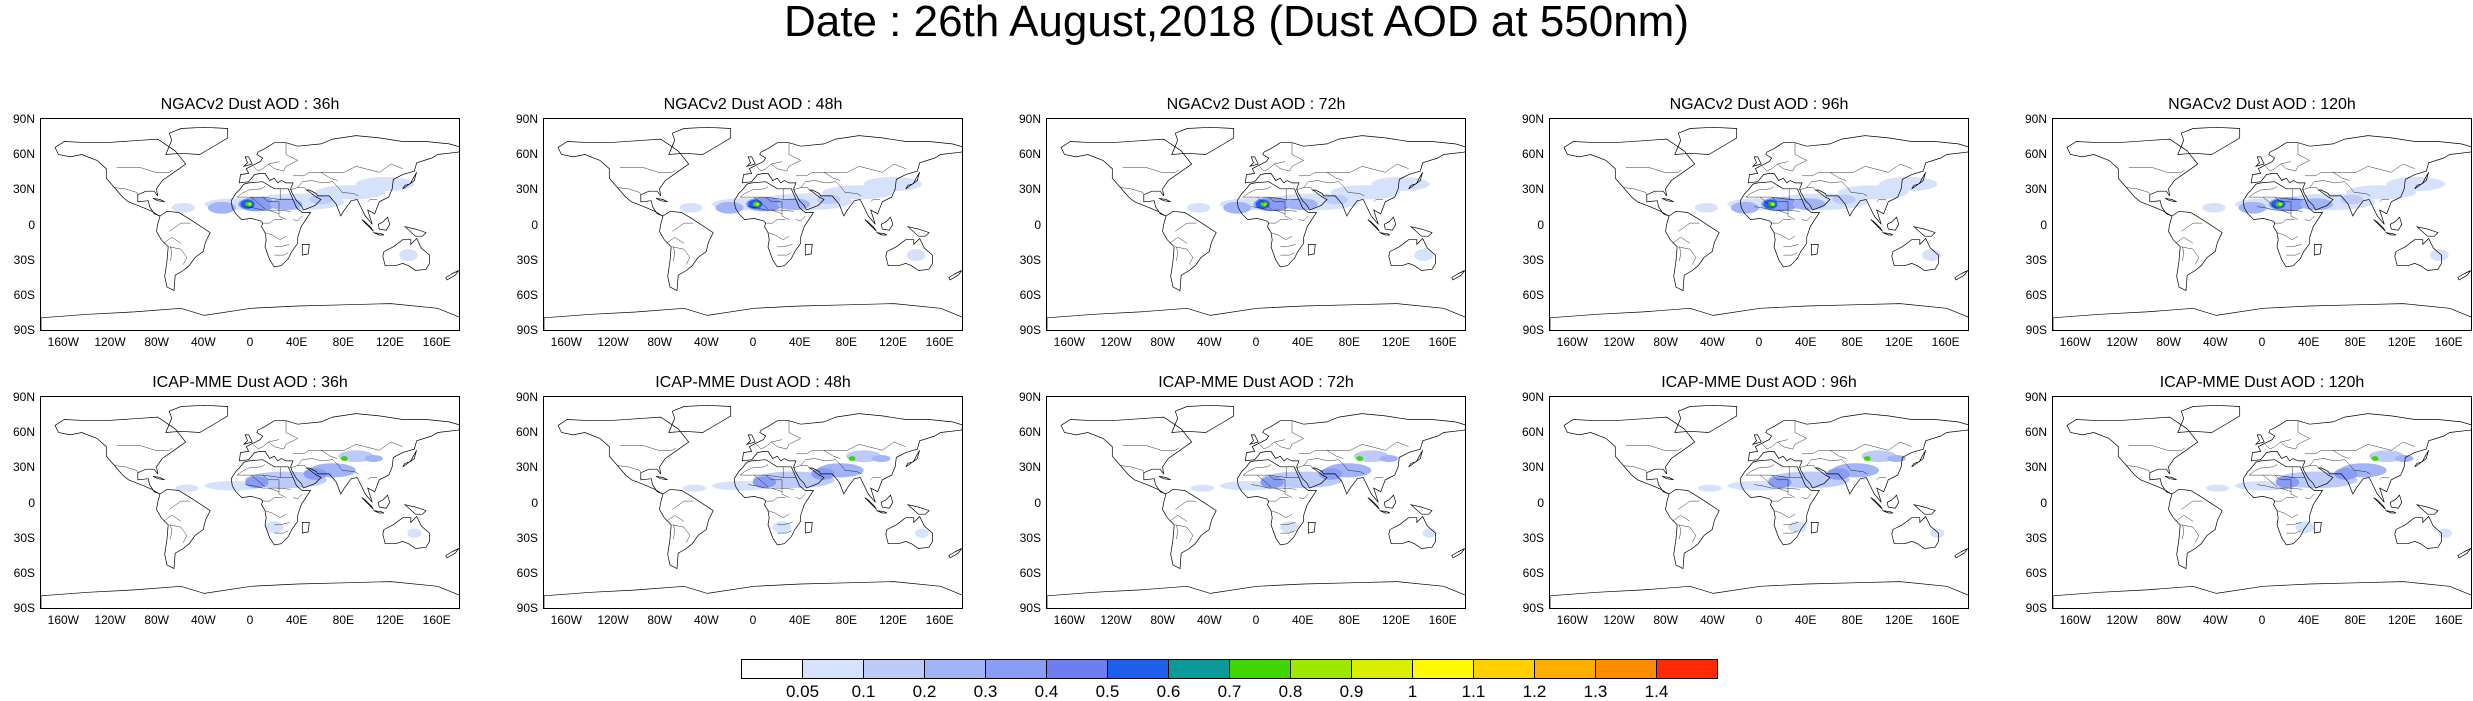 The image size is (2473, 701). What do you see at coordinates (985, 691) in the screenshot?
I see `colorbar-label: 0.3` at bounding box center [985, 691].